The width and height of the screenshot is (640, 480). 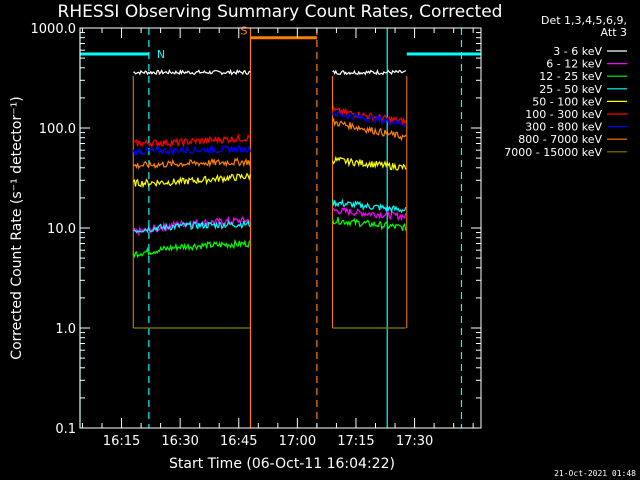 I want to click on legend-header-0: Det 1,3,4,5,6,9,, so click(x=584, y=20).